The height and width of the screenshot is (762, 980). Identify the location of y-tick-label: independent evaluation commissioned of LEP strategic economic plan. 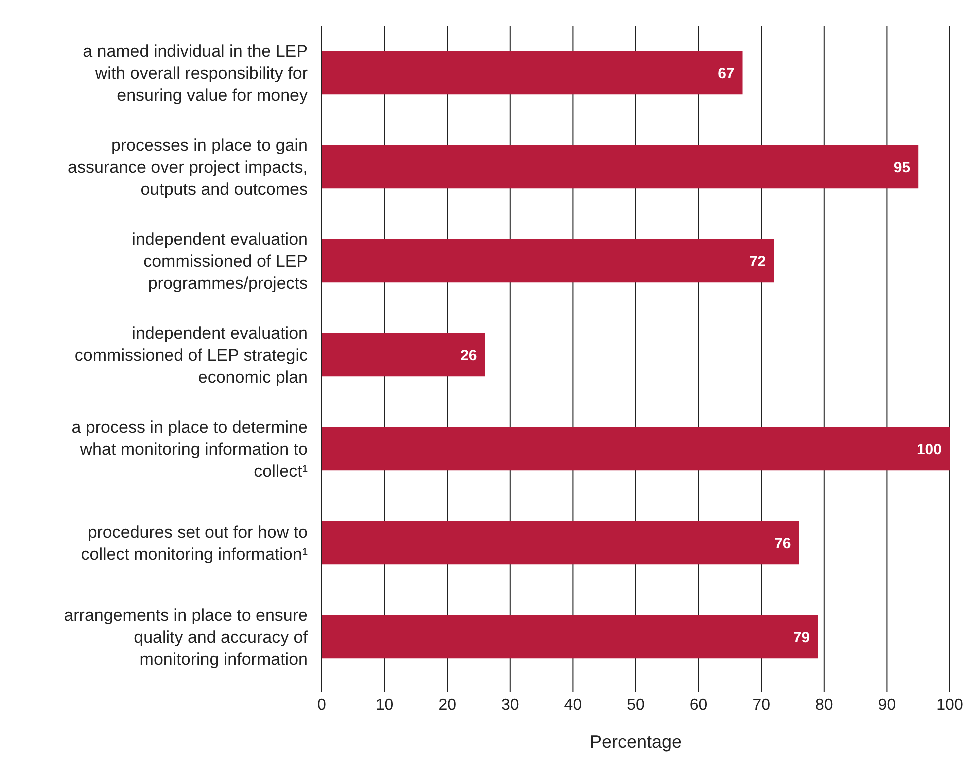
(191, 355).